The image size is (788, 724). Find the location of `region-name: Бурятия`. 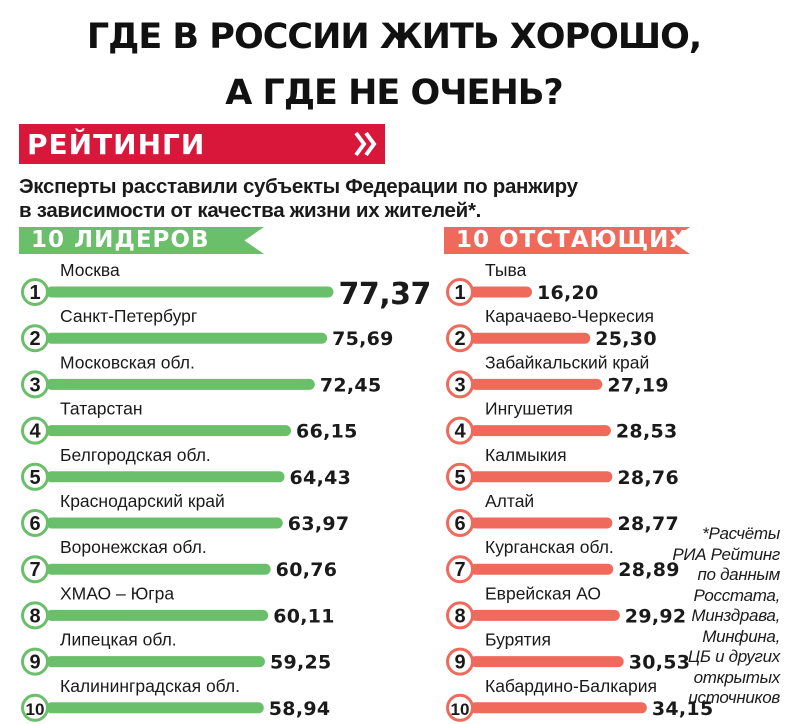

region-name: Бурятия is located at coordinates (518, 640).